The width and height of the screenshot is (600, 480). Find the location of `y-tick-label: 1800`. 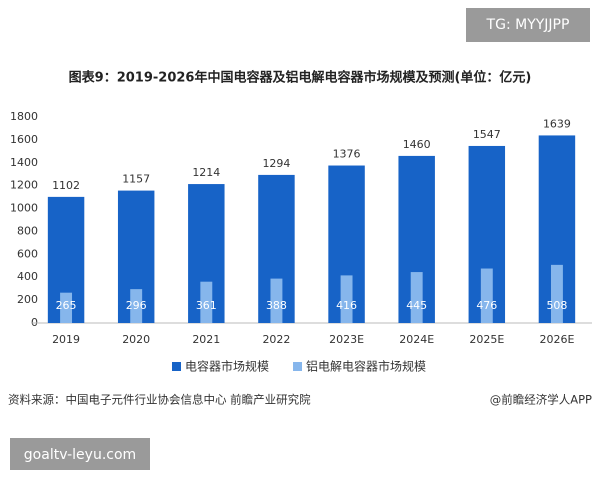

y-tick-label: 1800 is located at coordinates (24, 116).